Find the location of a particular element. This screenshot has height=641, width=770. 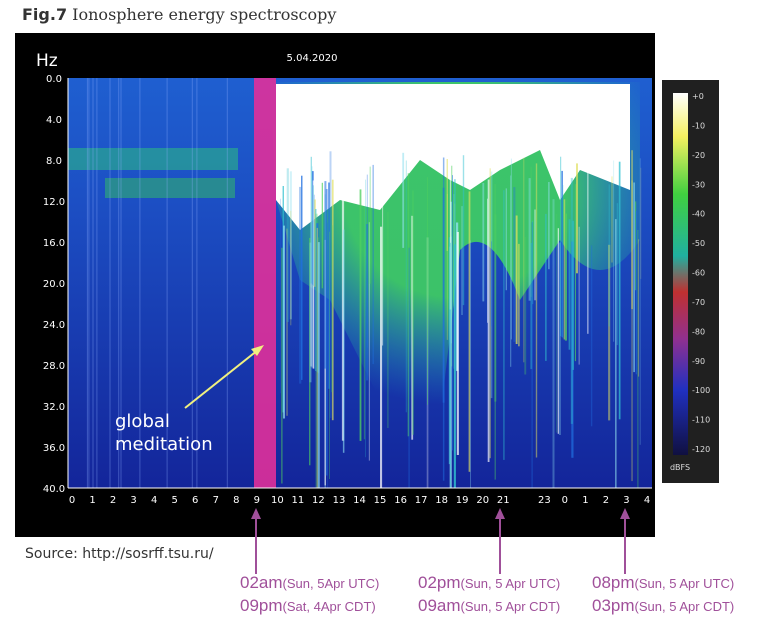

x-label: 3 is located at coordinates (133, 500).